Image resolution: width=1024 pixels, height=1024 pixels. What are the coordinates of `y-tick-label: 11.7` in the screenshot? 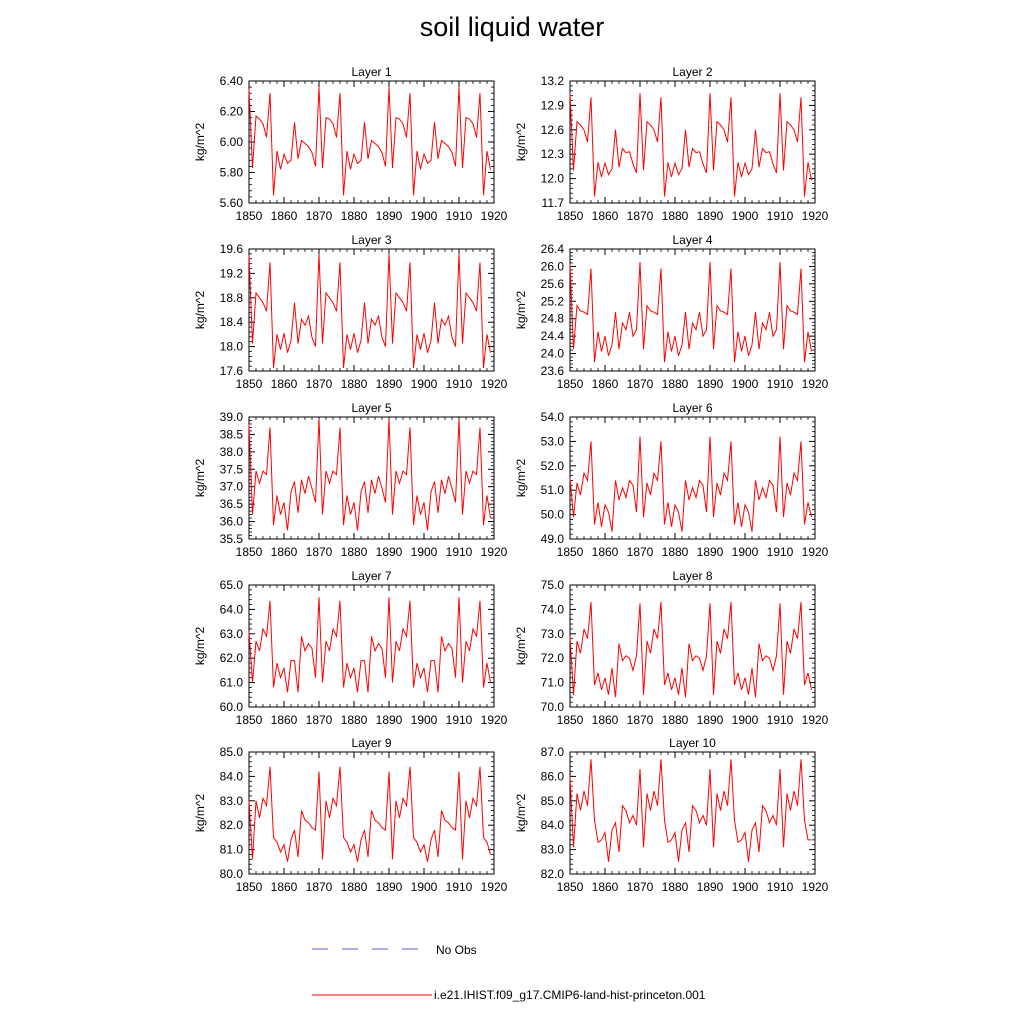 It's located at (553, 203).